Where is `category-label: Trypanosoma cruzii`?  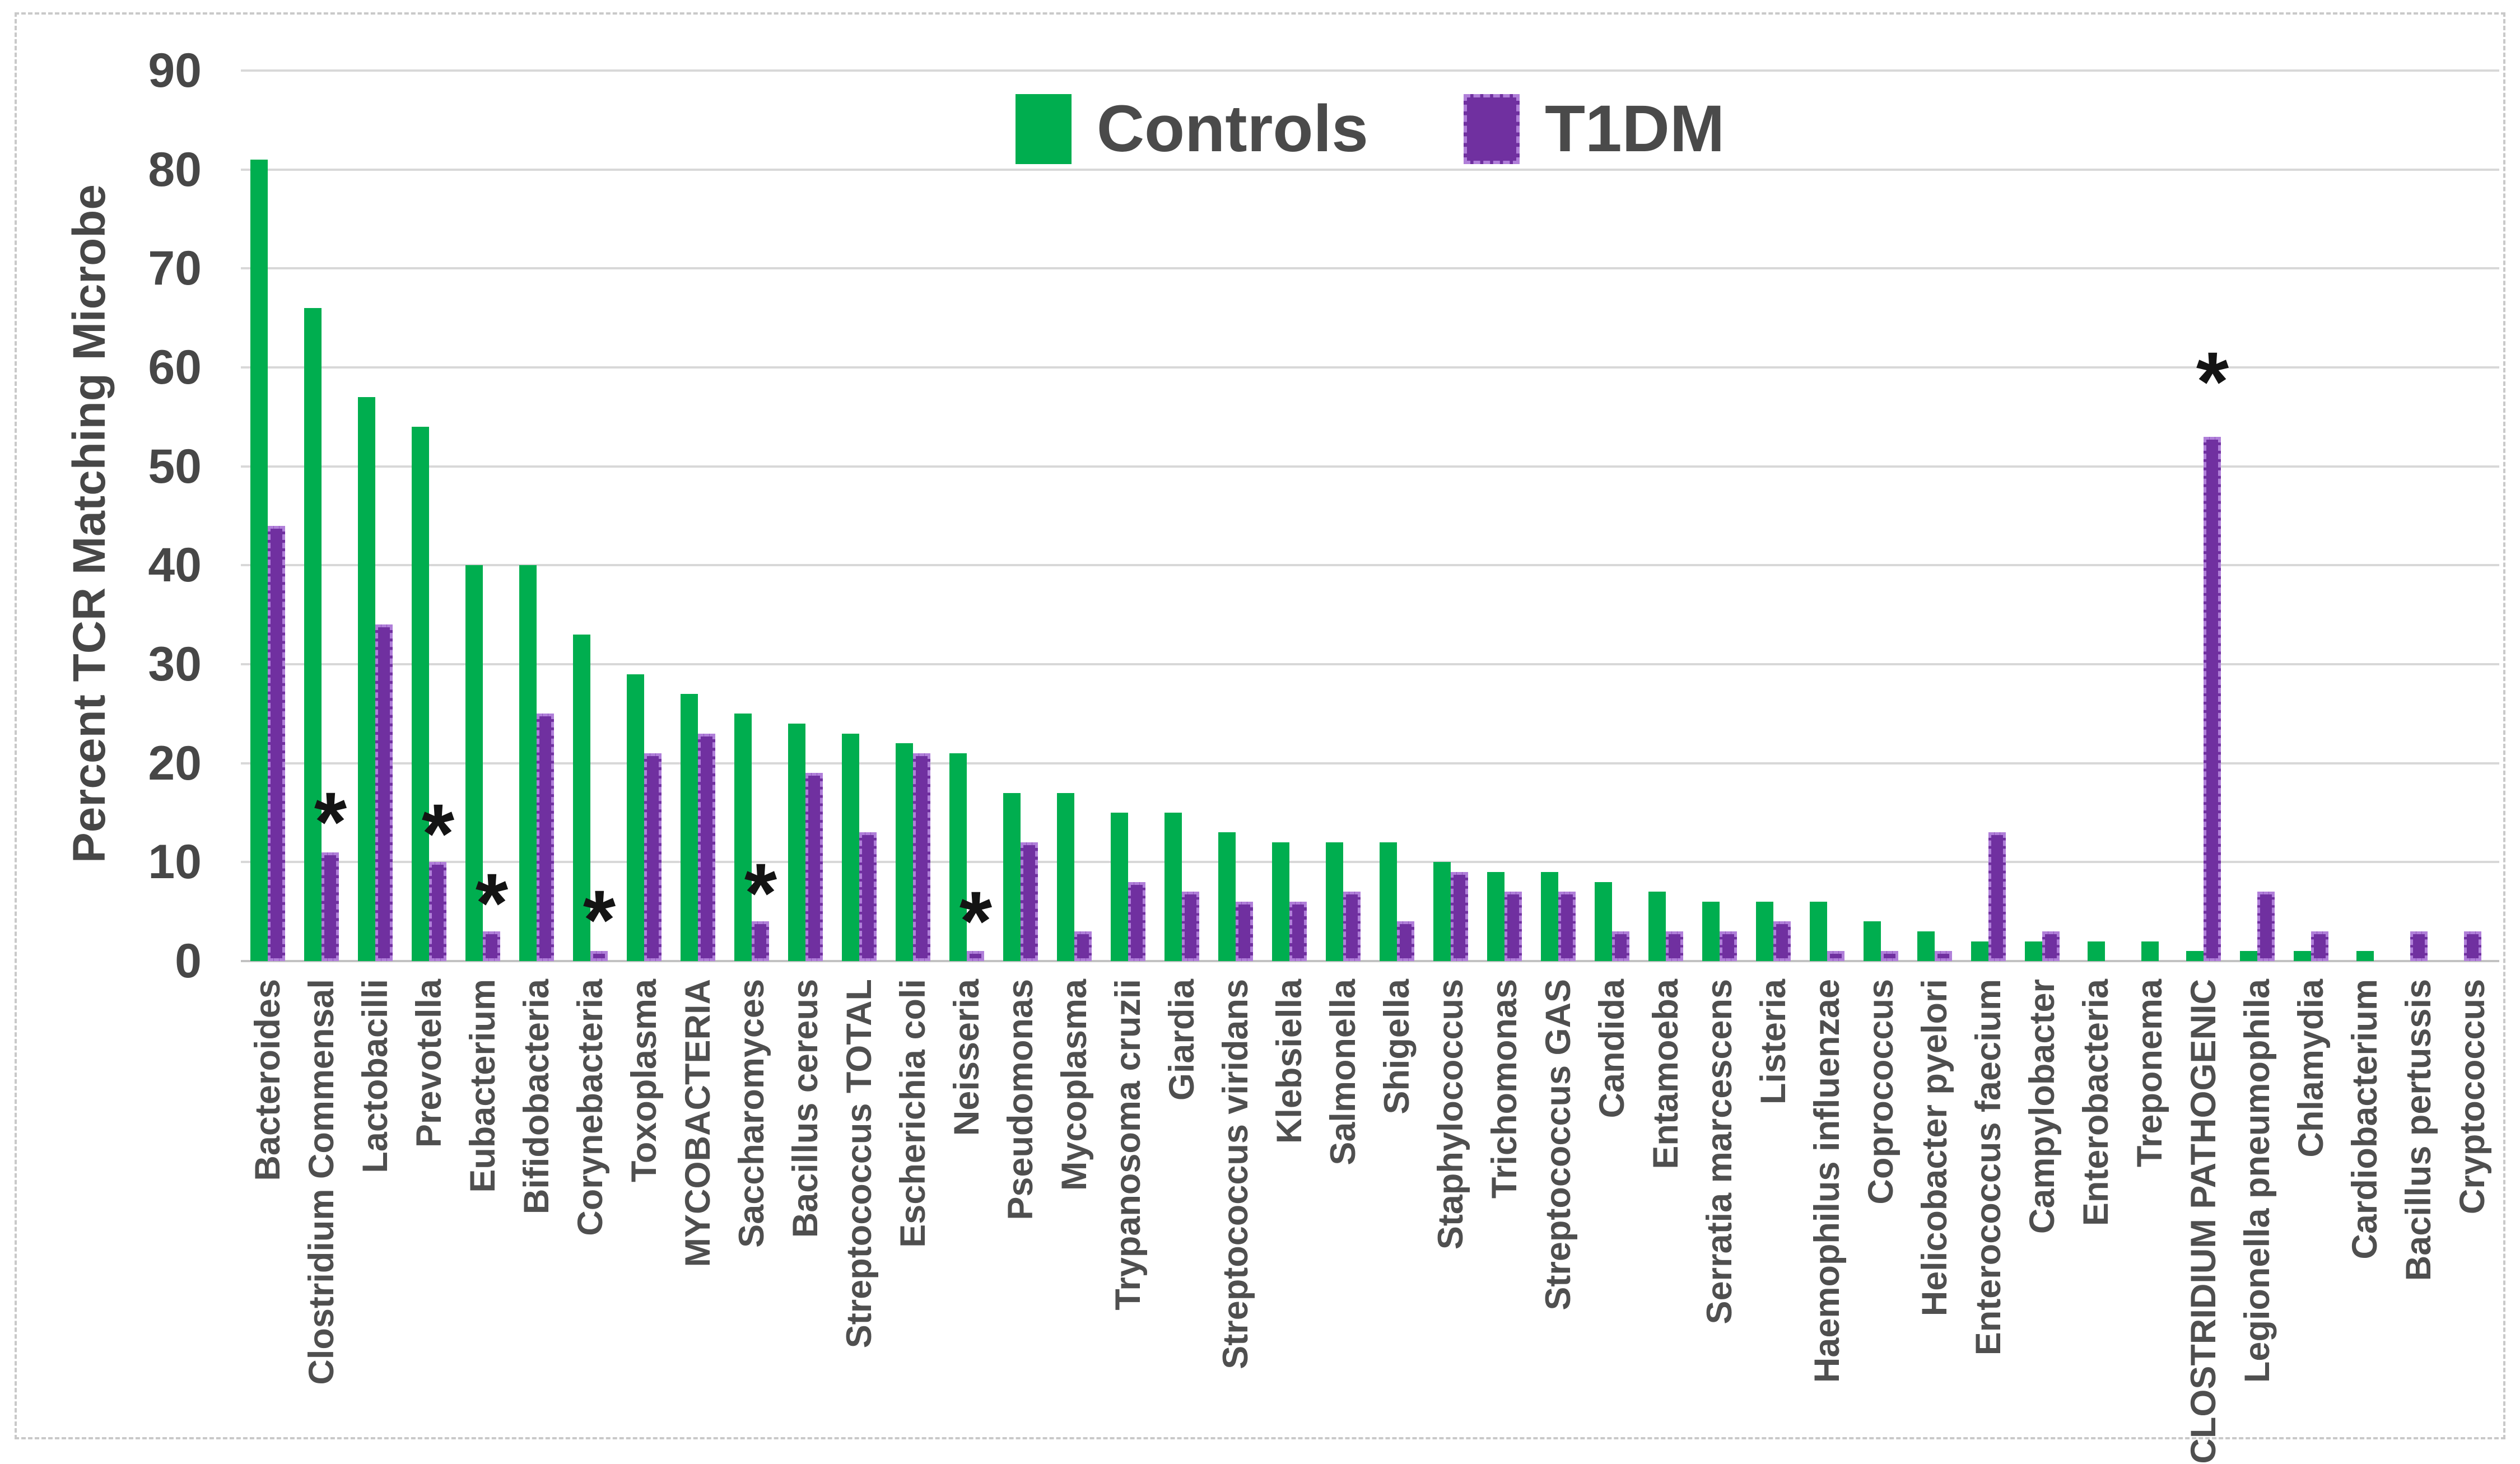 category-label: Trypanosoma cruzii is located at coordinates (1128, 1145).